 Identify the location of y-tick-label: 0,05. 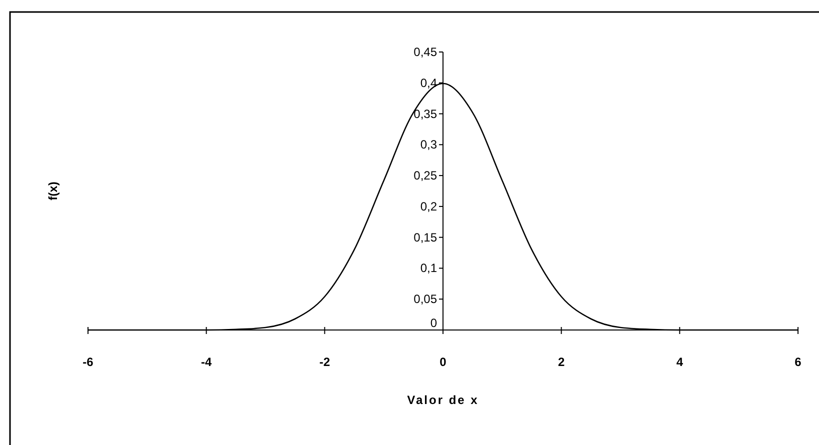
(426, 299).